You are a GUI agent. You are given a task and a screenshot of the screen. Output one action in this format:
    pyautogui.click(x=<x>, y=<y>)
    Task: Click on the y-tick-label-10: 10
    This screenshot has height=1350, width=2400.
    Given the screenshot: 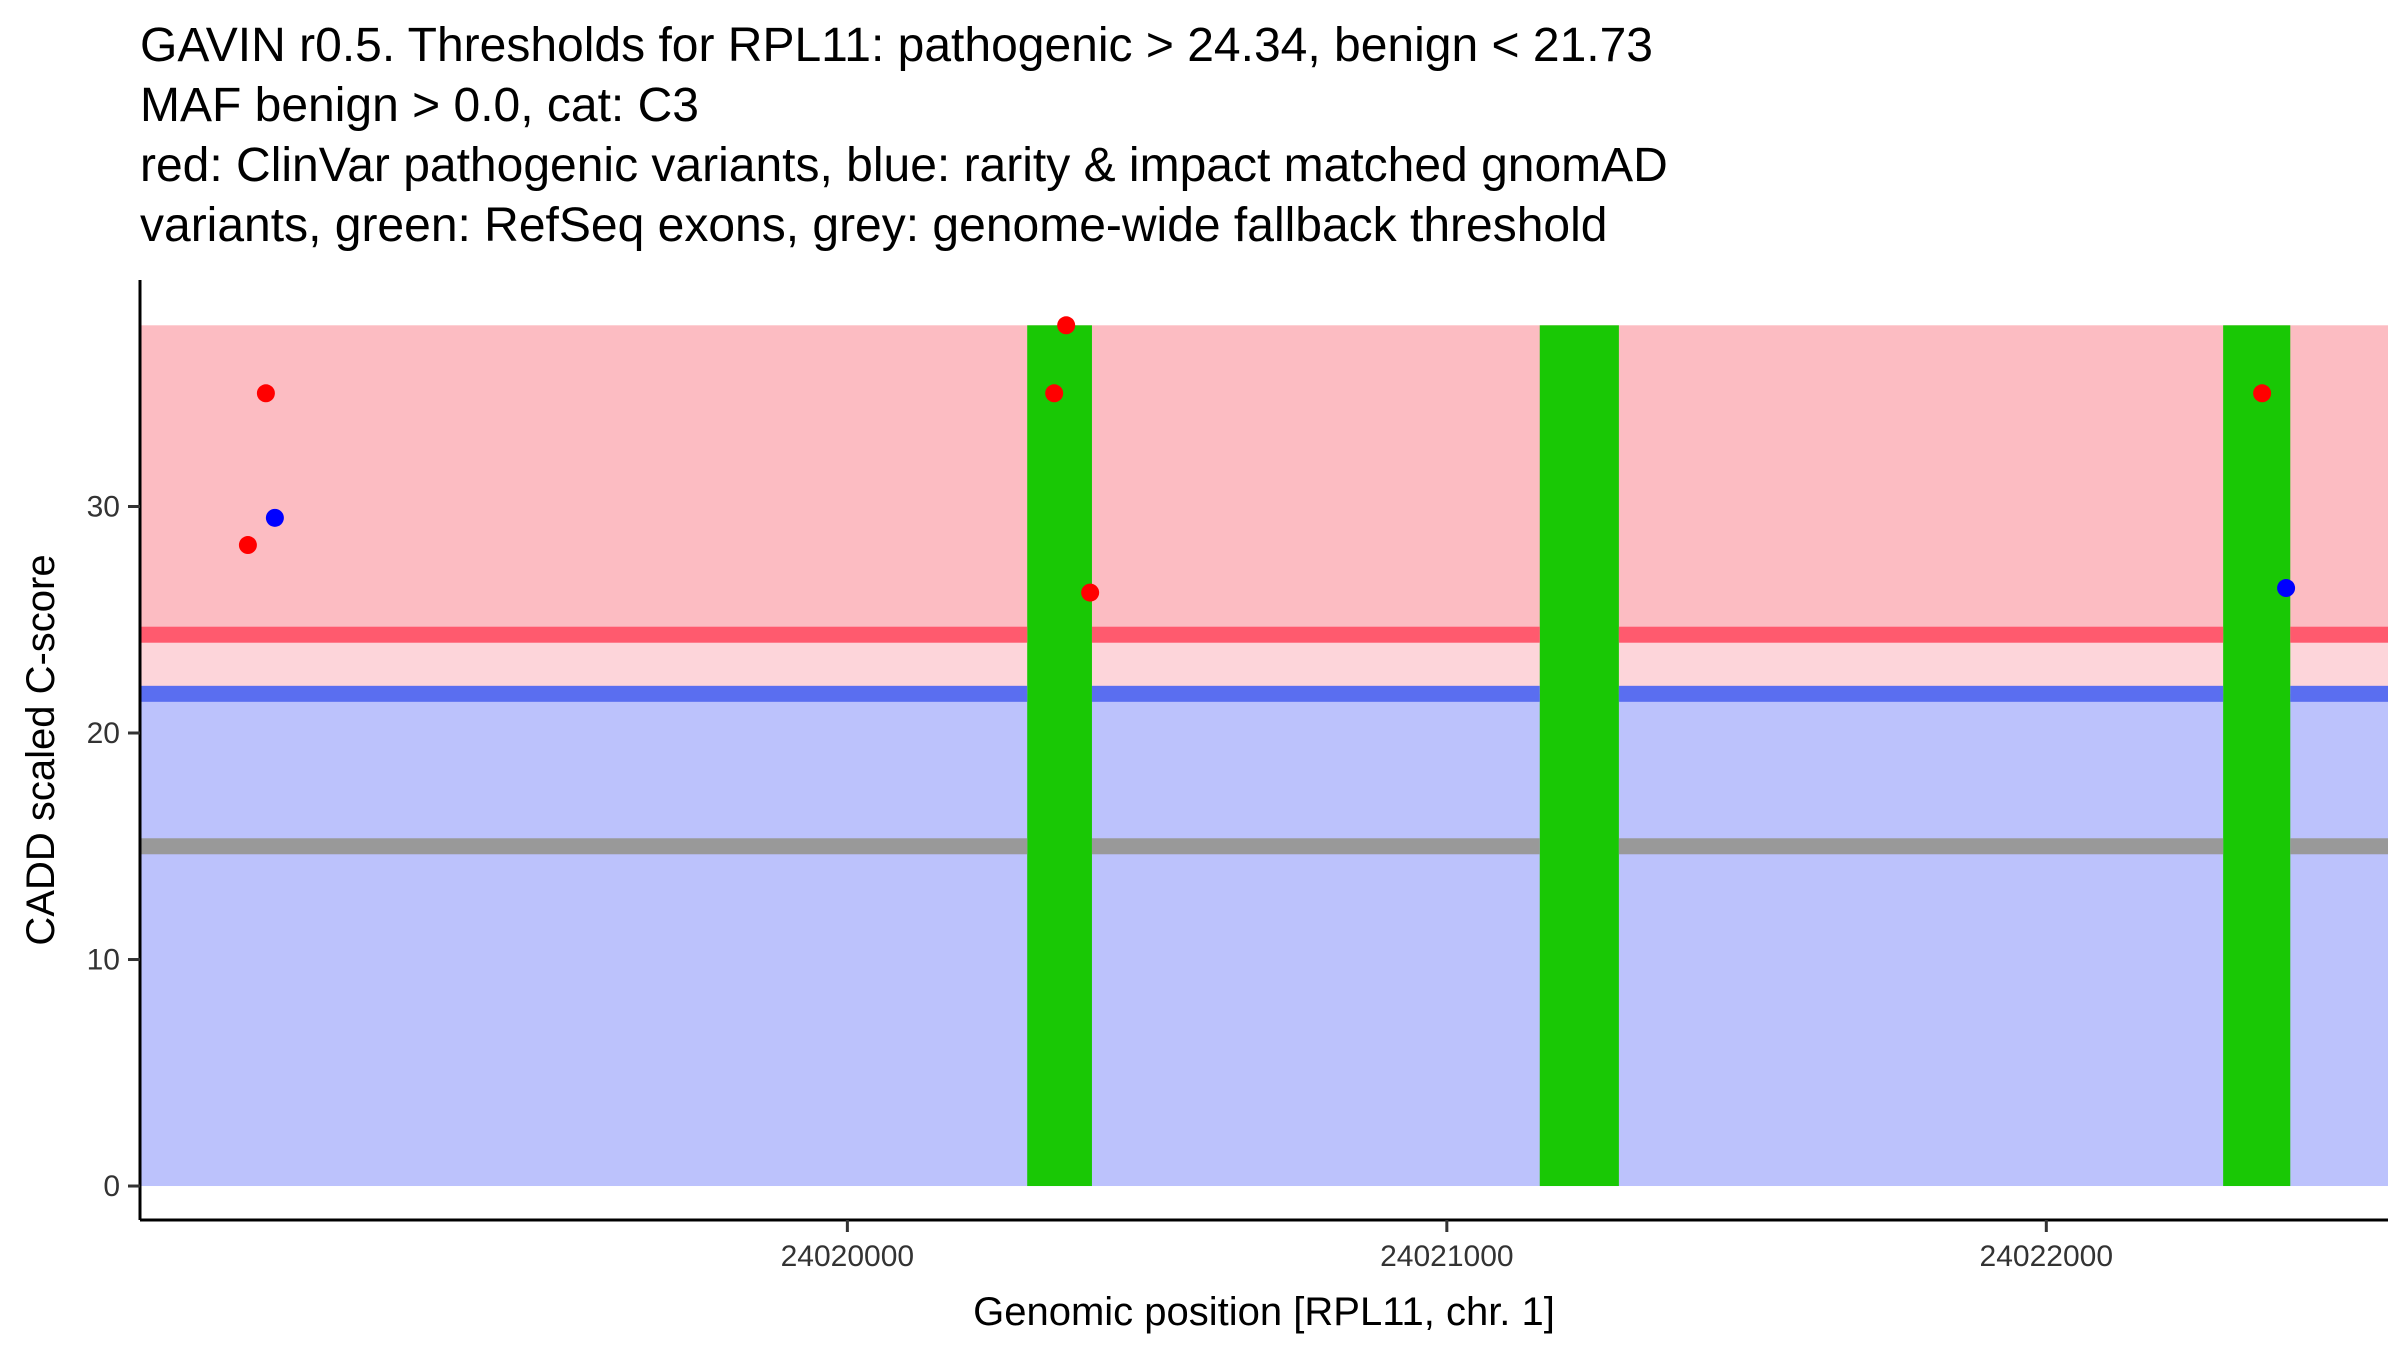 What is the action you would take?
    pyautogui.click(x=103, y=960)
    